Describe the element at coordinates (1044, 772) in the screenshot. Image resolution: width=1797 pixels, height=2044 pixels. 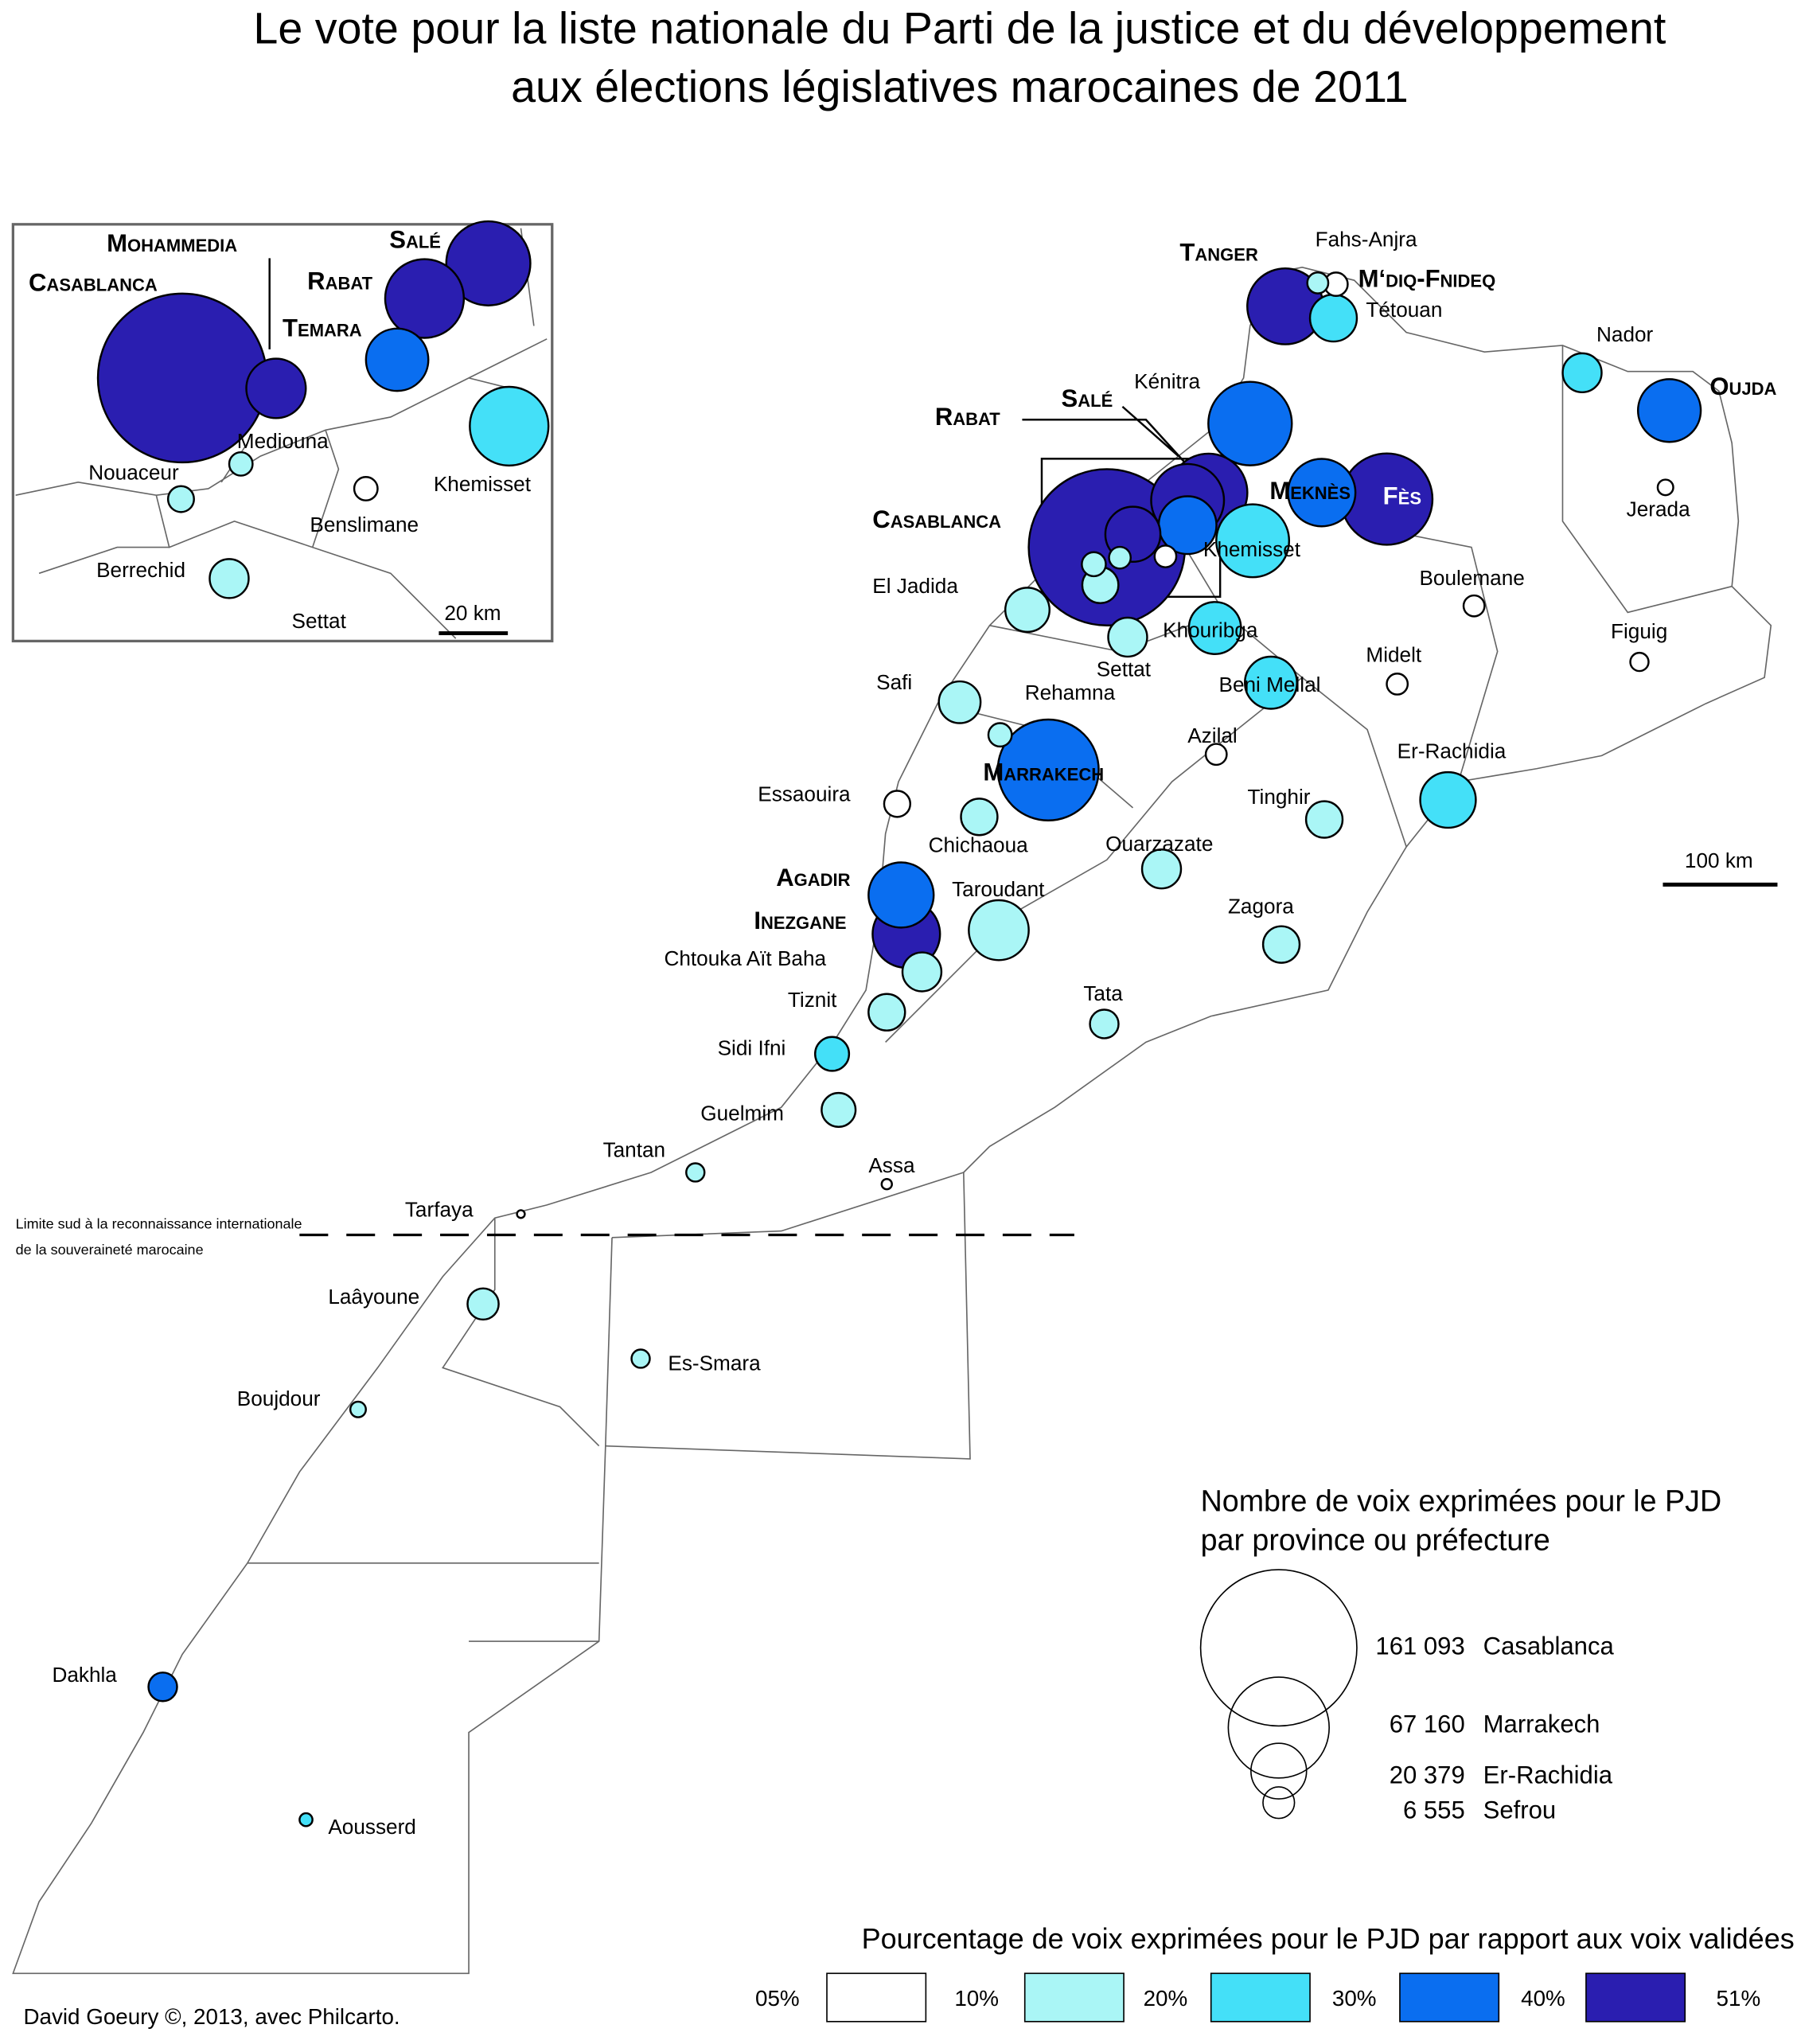
I see `place-label: Marrakech` at that location.